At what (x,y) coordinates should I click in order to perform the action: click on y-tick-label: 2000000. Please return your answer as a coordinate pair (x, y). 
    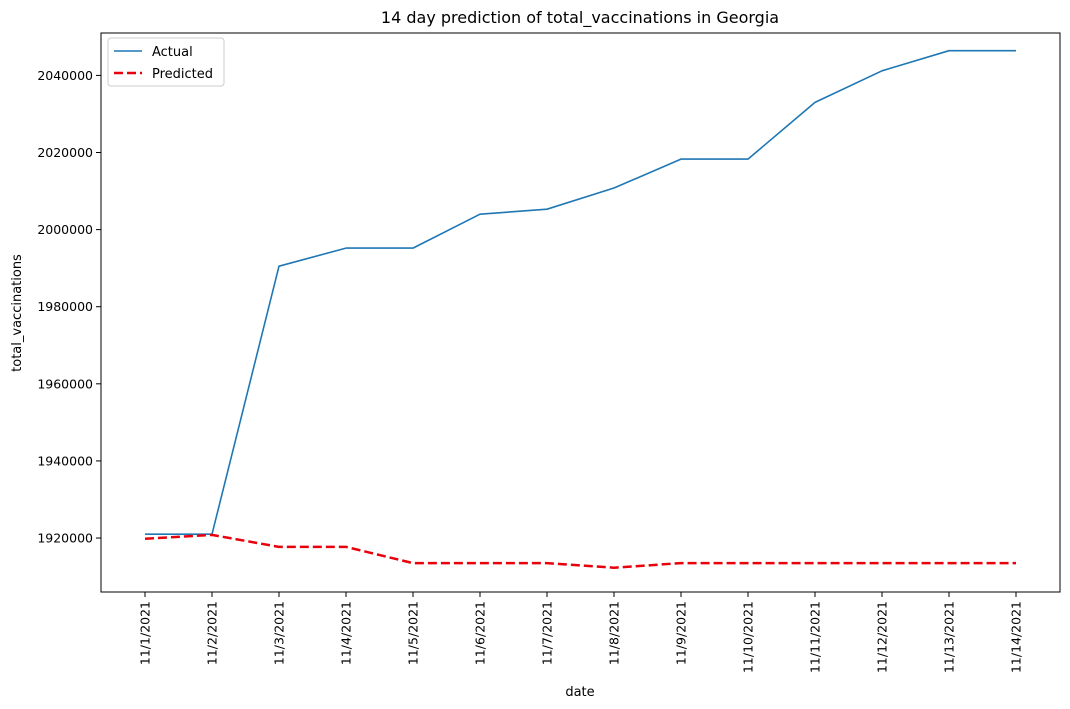
    Looking at the image, I should click on (65, 229).